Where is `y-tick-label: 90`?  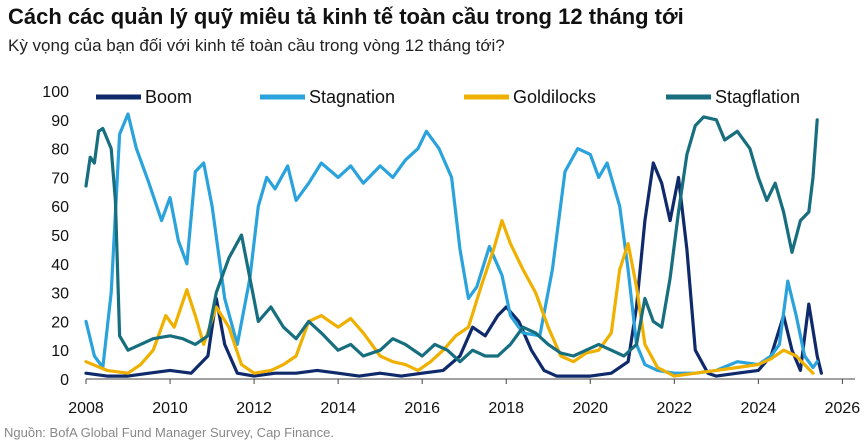
y-tick-label: 90 is located at coordinates (60, 121).